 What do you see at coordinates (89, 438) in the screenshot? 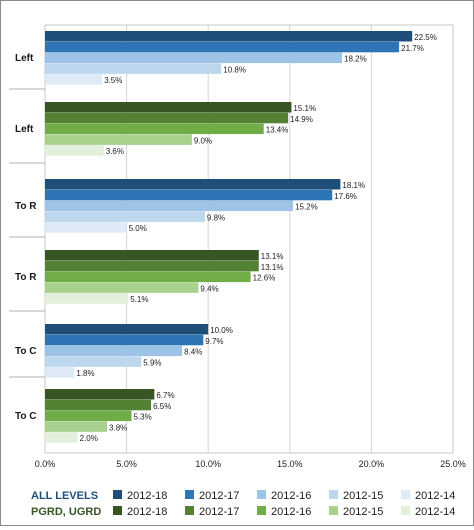
I see `data-label: 2.0%` at bounding box center [89, 438].